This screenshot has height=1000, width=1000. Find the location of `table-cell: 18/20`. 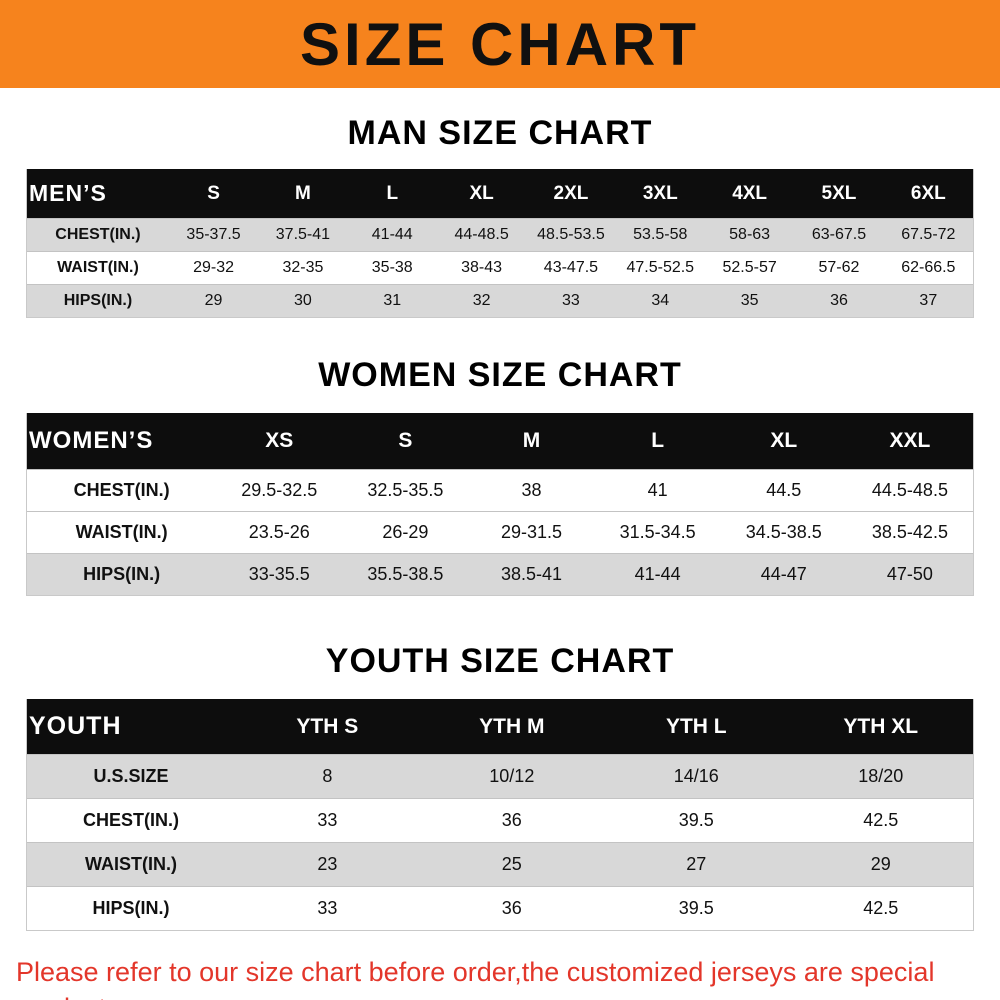

table-cell: 18/20 is located at coordinates (881, 776).